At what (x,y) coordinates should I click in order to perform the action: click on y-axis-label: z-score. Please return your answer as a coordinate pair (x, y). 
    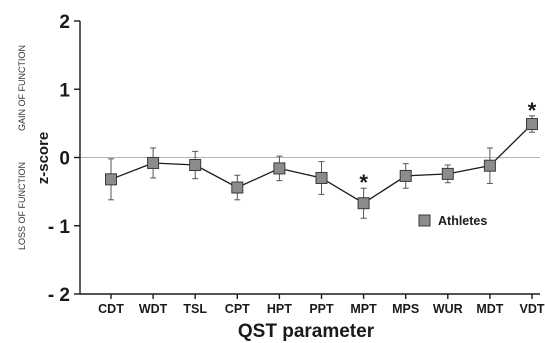
    Looking at the image, I should click on (43, 158).